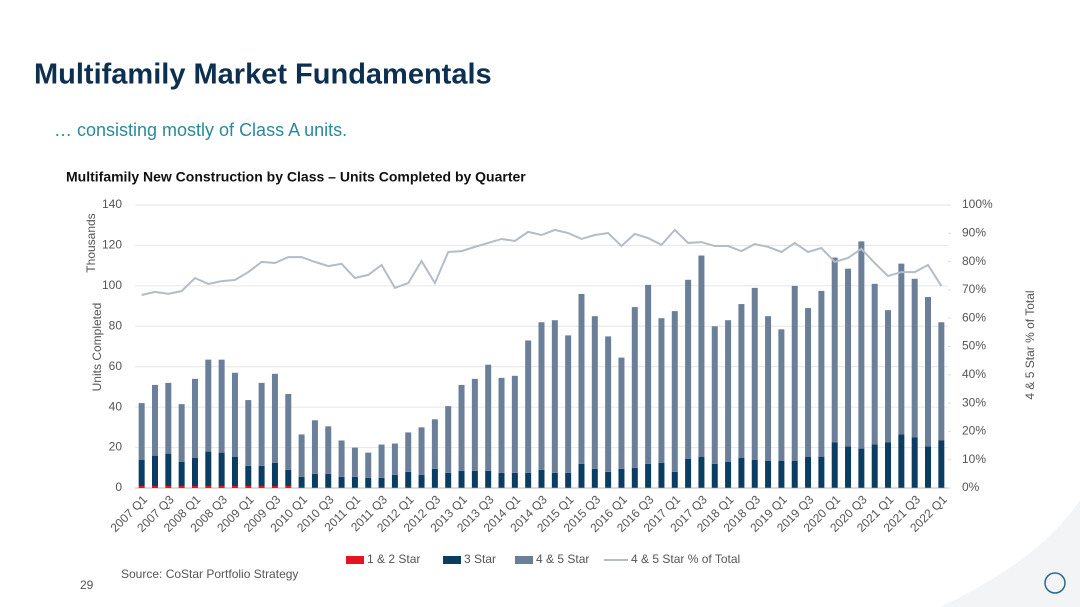  I want to click on y-axis-label: Units Completed, so click(97, 347).